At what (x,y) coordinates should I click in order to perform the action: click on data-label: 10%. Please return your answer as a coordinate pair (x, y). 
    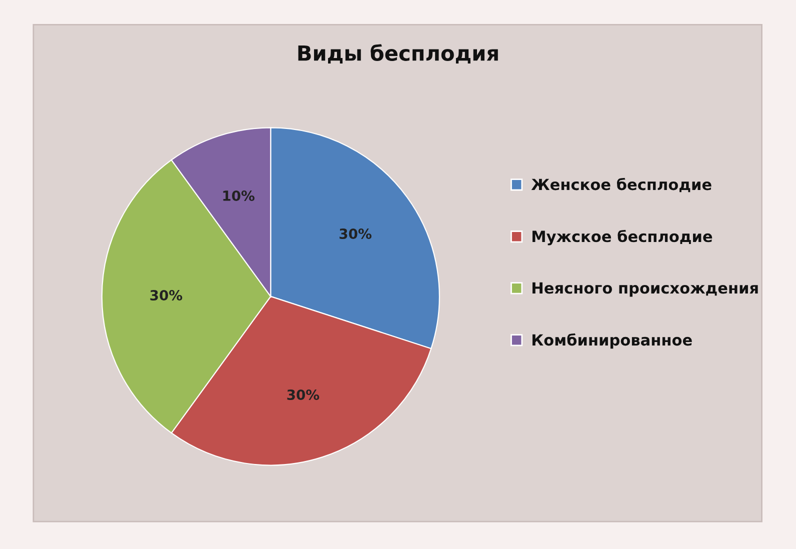
    Looking at the image, I should click on (238, 195).